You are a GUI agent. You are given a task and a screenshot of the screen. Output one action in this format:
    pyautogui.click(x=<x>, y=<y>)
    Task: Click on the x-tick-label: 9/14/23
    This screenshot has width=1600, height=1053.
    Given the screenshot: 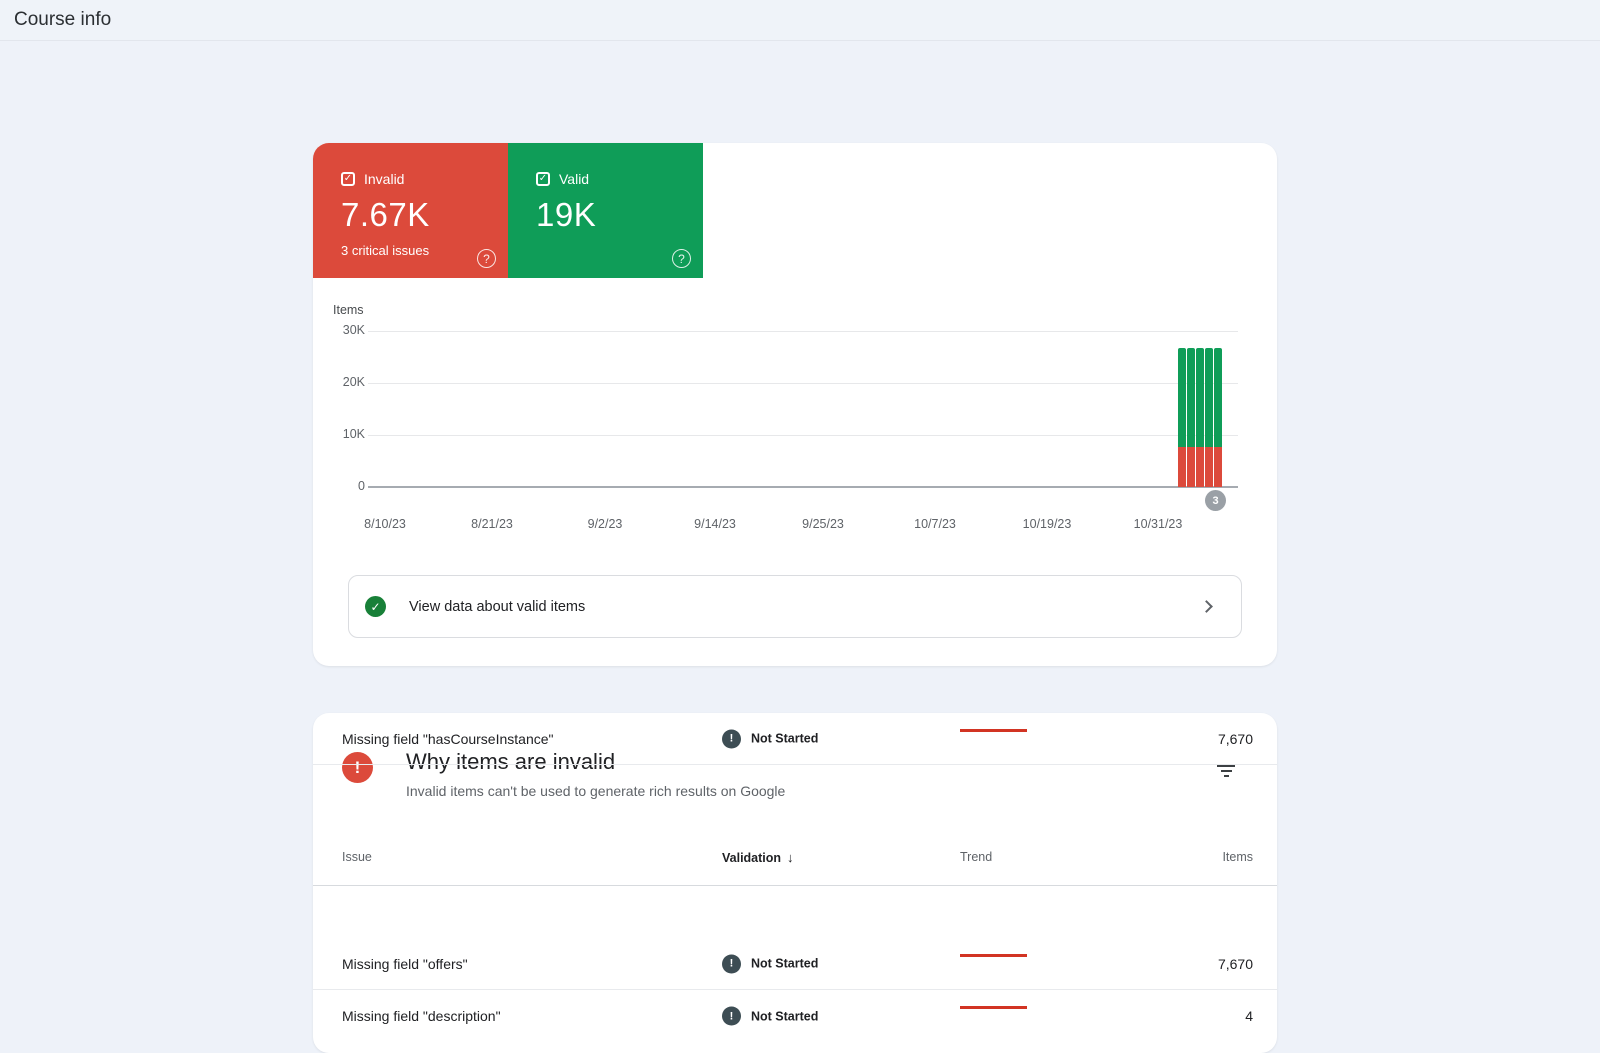 What is the action you would take?
    pyautogui.click(x=715, y=524)
    